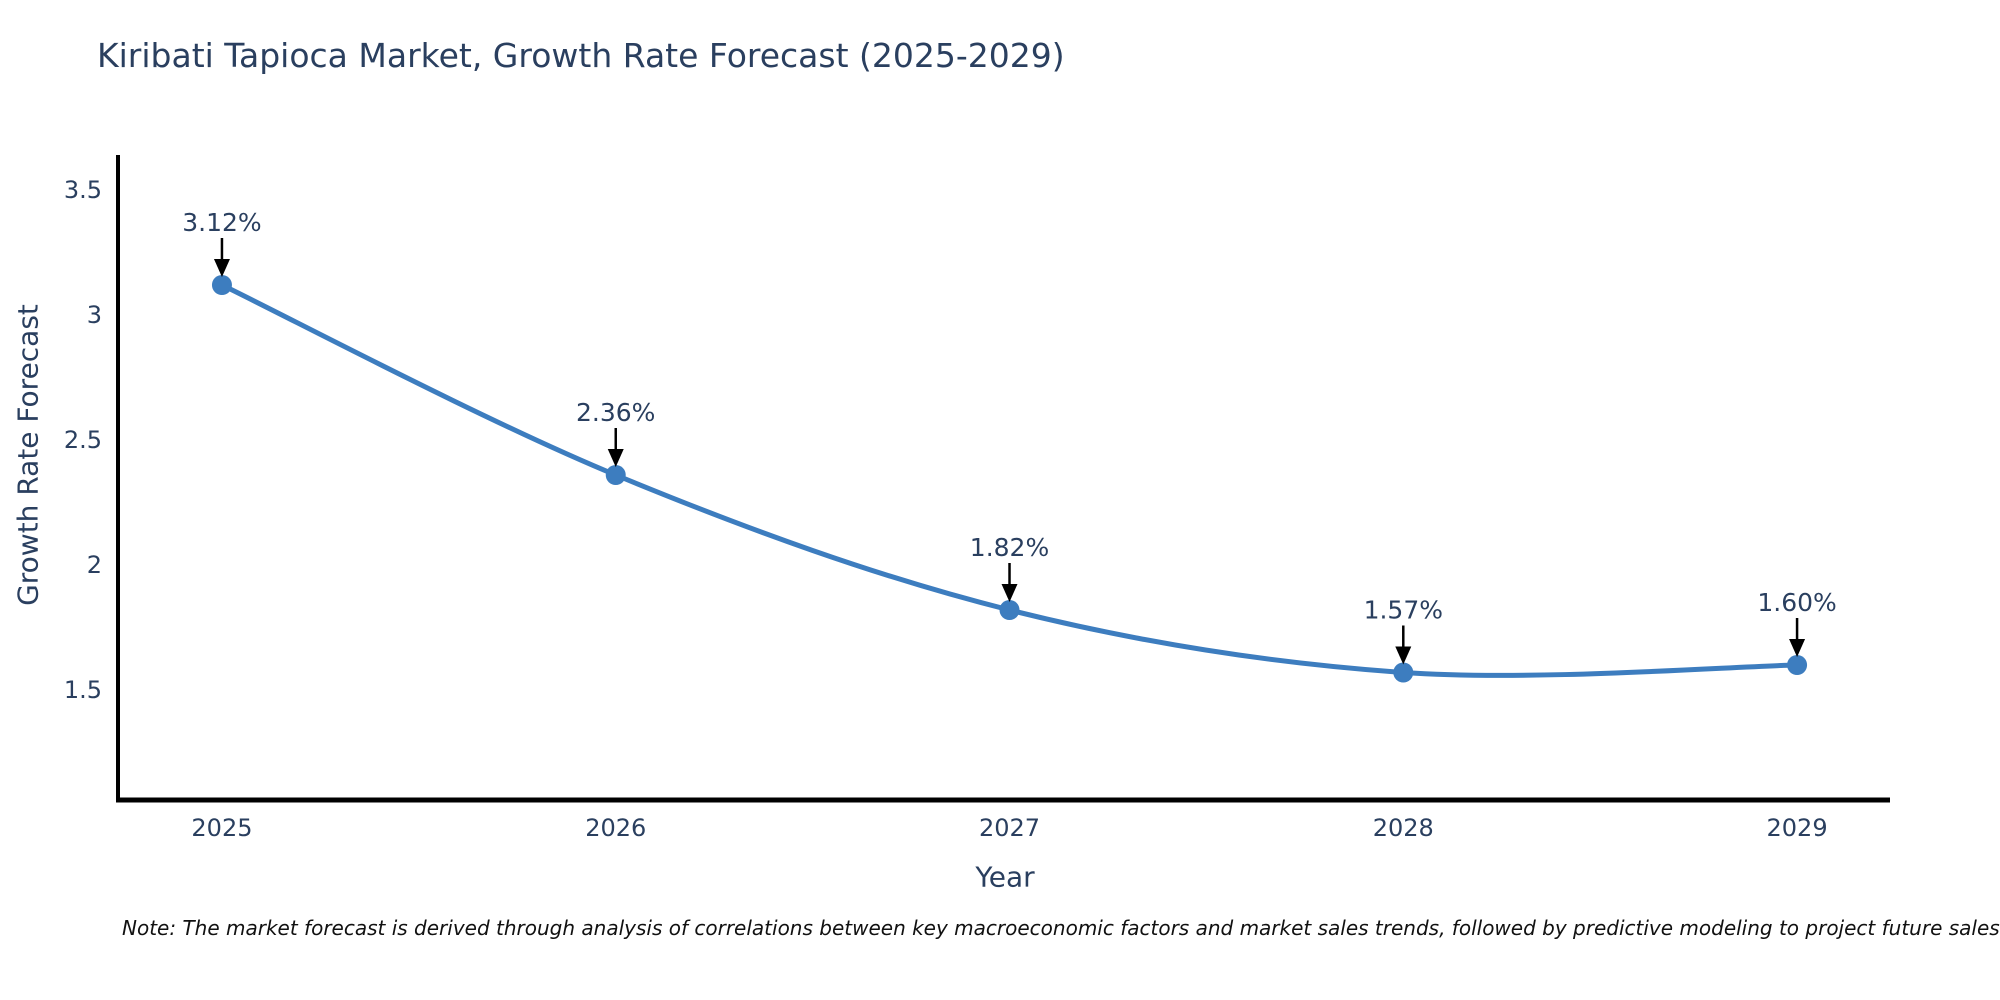 Image resolution: width=2000 pixels, height=1000 pixels. Describe the element at coordinates (1009, 828) in the screenshot. I see `x-tick-label: 2027` at that location.